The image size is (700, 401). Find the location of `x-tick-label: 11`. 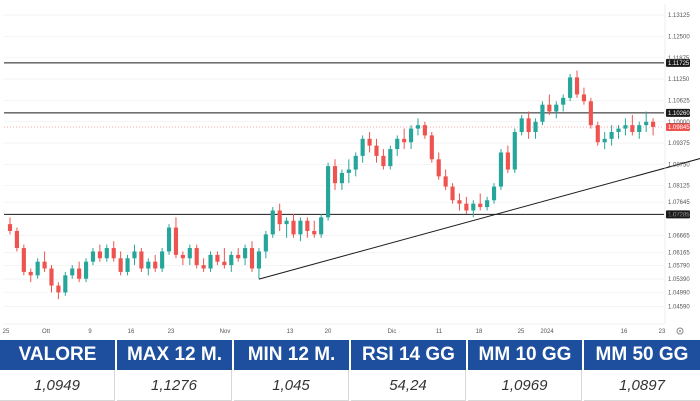

x-tick-label: 11 is located at coordinates (439, 332).